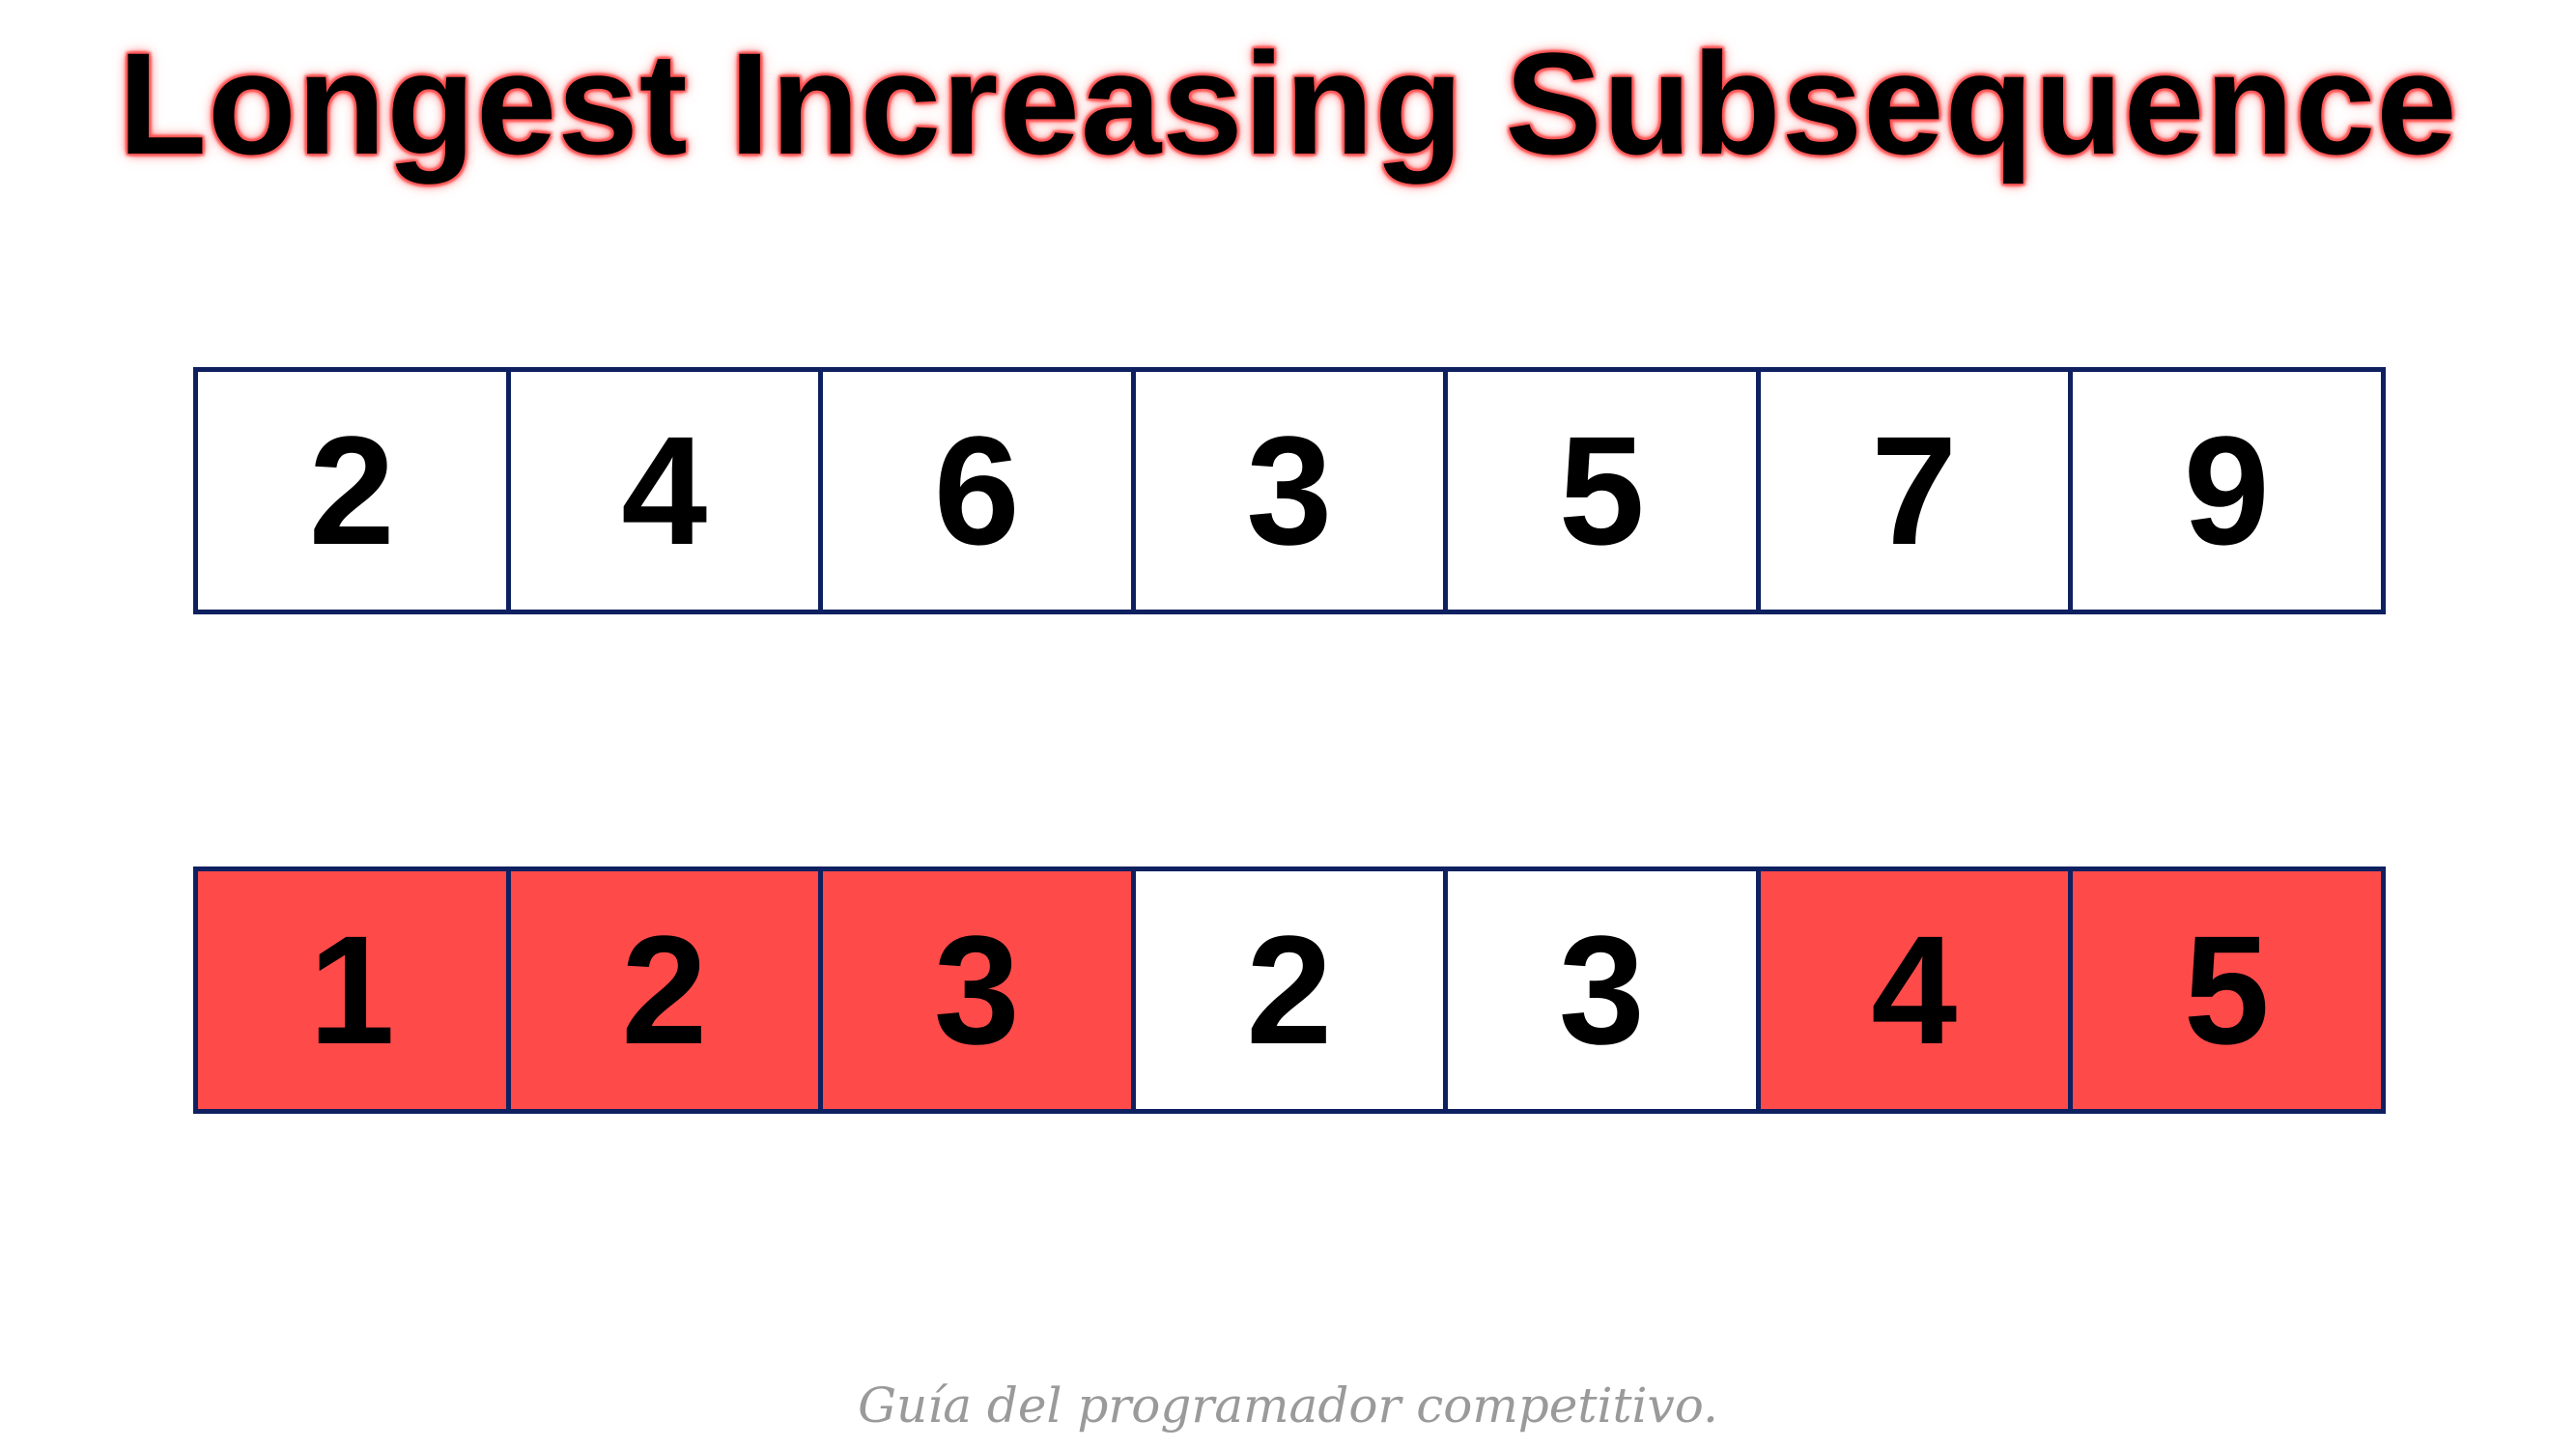 The height and width of the screenshot is (1449, 2576). I want to click on sequence-cell: 3, so click(1291, 490).